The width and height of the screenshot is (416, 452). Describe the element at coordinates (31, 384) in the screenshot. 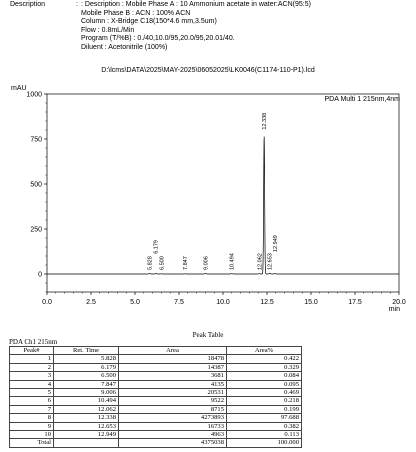

I see `table-cell: 4` at that location.